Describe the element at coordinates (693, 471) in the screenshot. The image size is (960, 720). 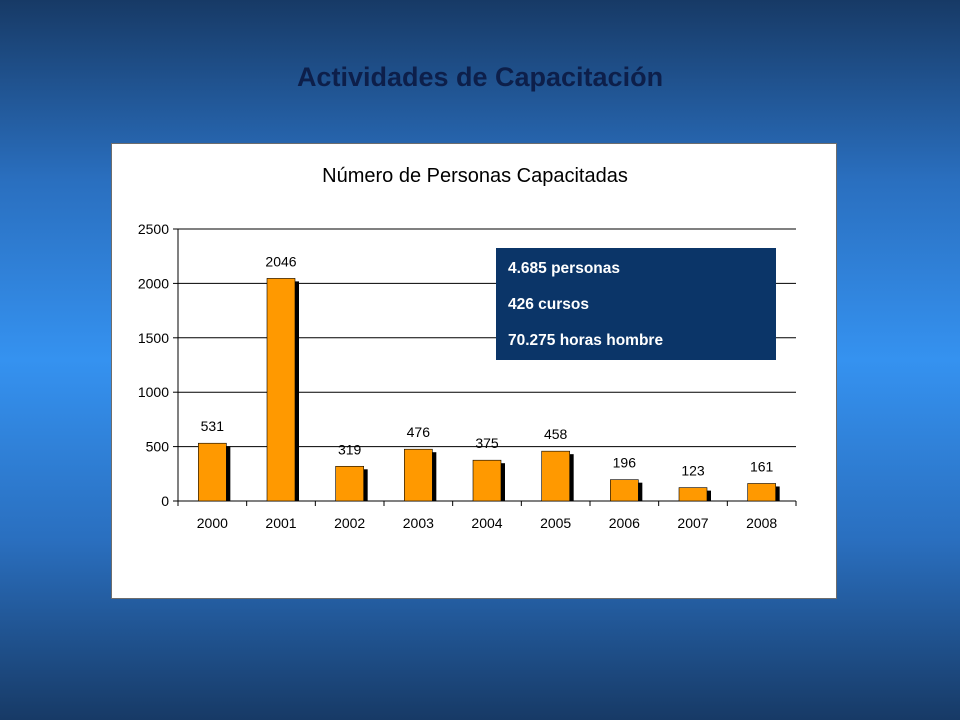
I see `data-label: 123` at that location.